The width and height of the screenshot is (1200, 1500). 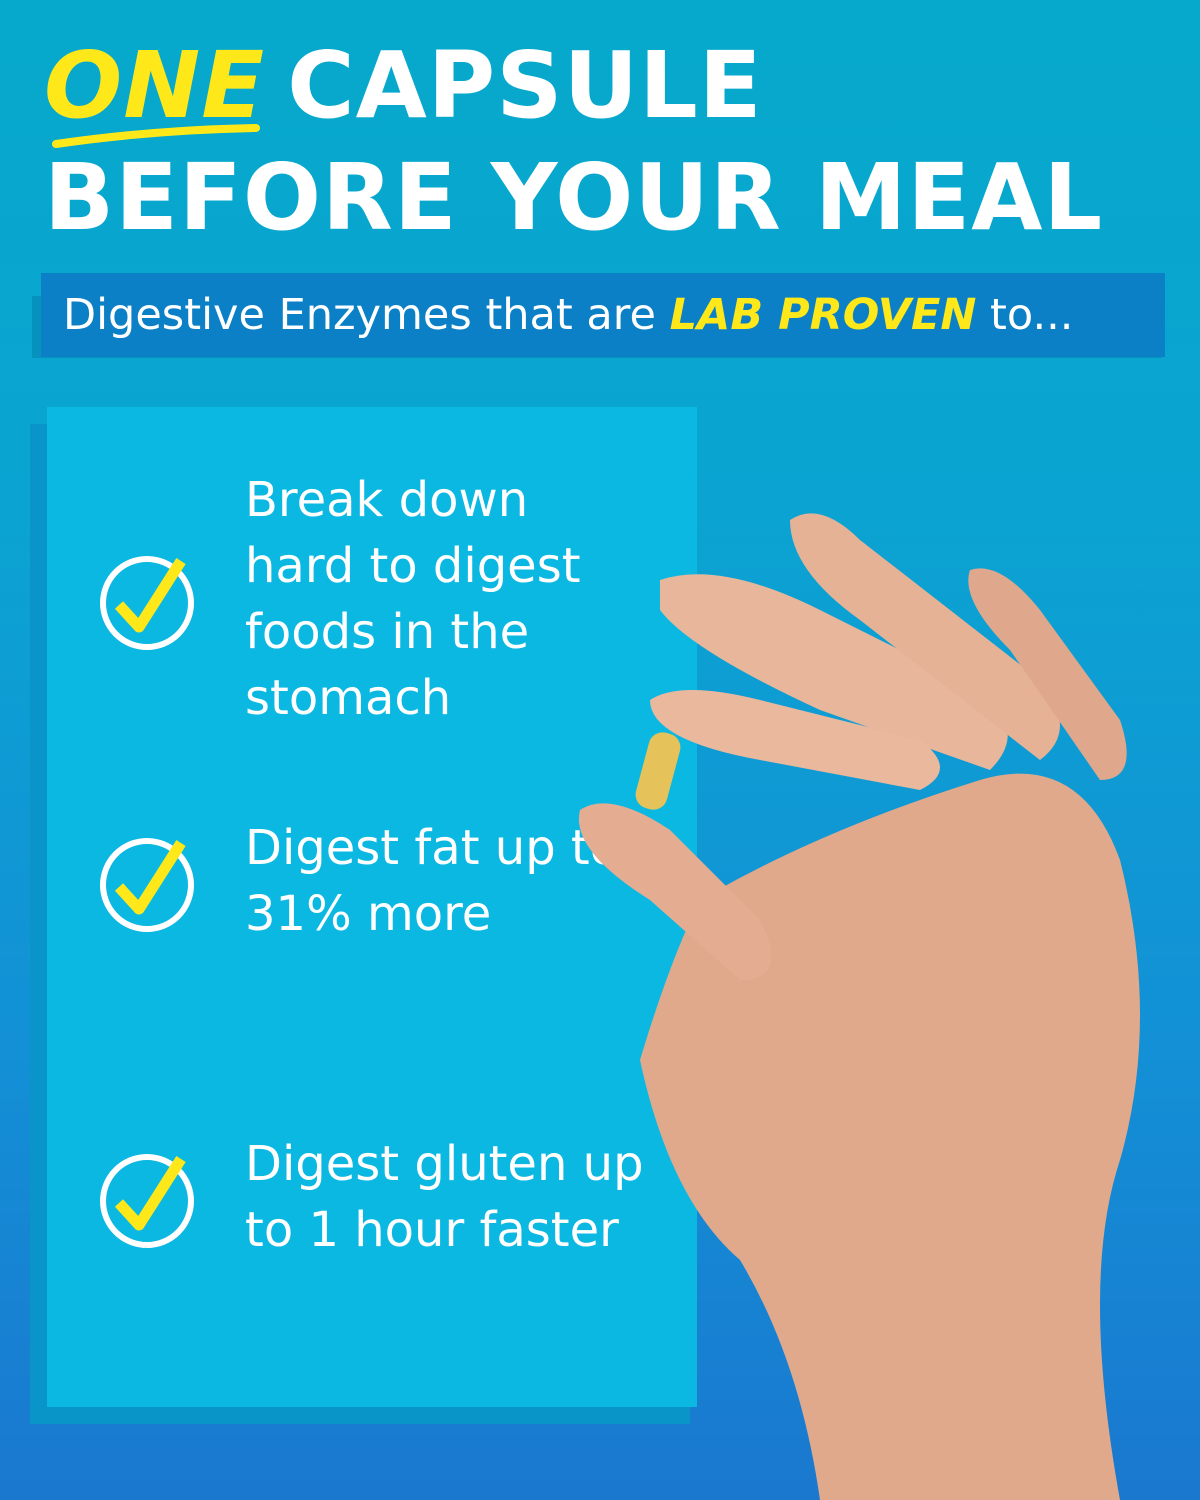 What do you see at coordinates (366, 315) in the screenshot?
I see `banner-prefix: Digestive Enzymes that are` at bounding box center [366, 315].